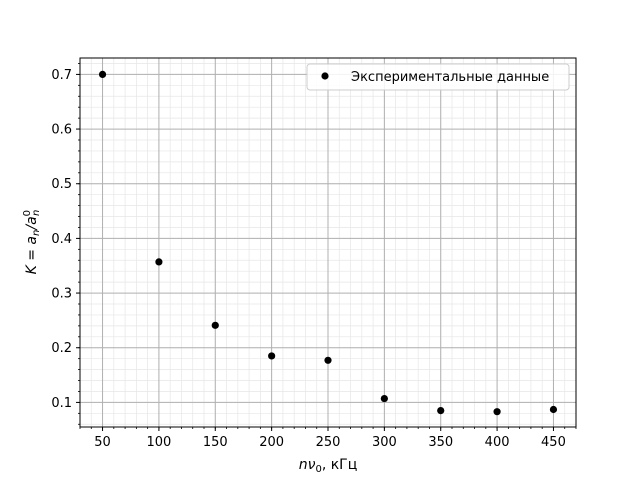 This screenshot has height=480, width=640. Describe the element at coordinates (450, 77) in the screenshot. I see `legend-label: Экспериментальные данные` at that location.